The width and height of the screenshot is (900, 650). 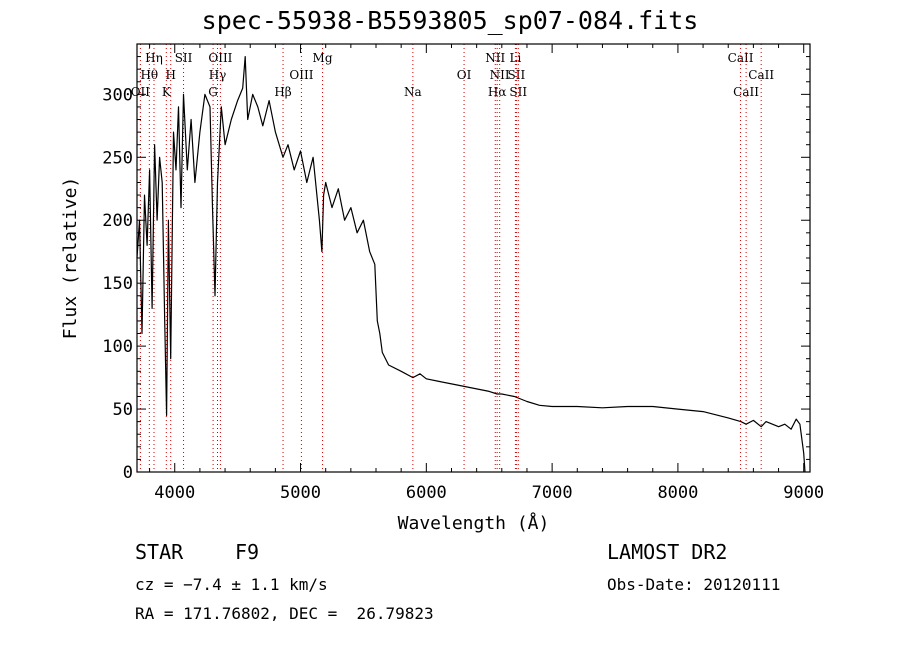 I want to click on x-tick-label: 8000, so click(x=677, y=493).